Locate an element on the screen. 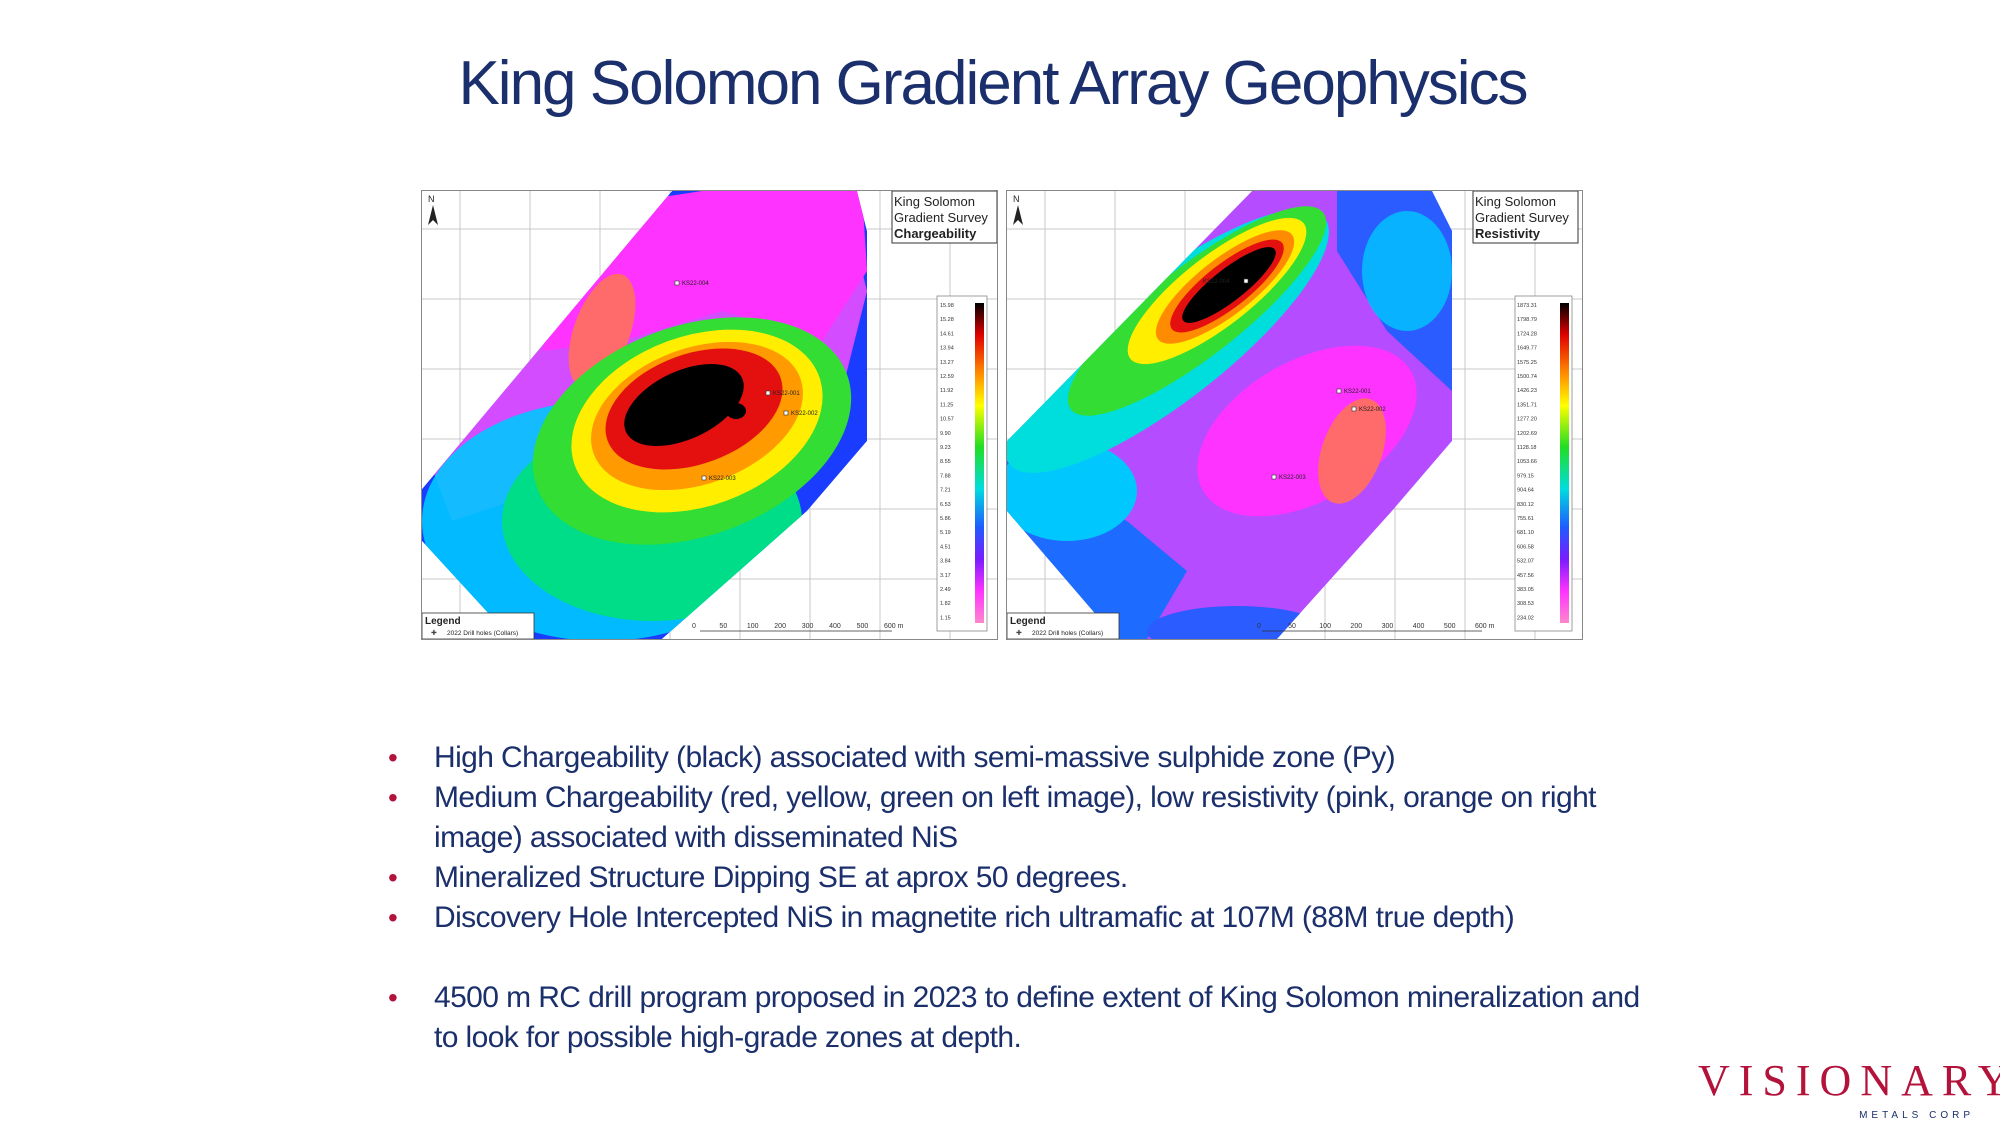  resistivity-field is located at coordinates (1229, 415).